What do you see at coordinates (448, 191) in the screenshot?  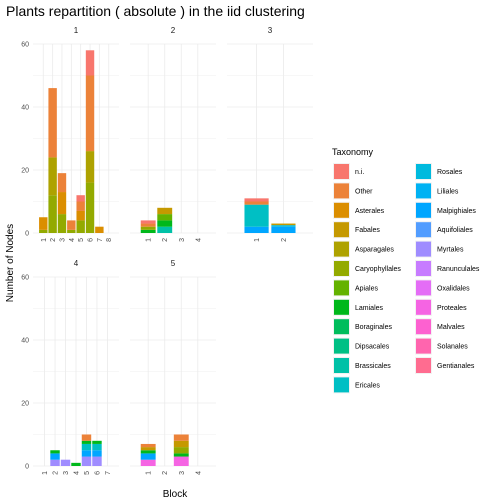 I see `legend-label: Liliales` at bounding box center [448, 191].